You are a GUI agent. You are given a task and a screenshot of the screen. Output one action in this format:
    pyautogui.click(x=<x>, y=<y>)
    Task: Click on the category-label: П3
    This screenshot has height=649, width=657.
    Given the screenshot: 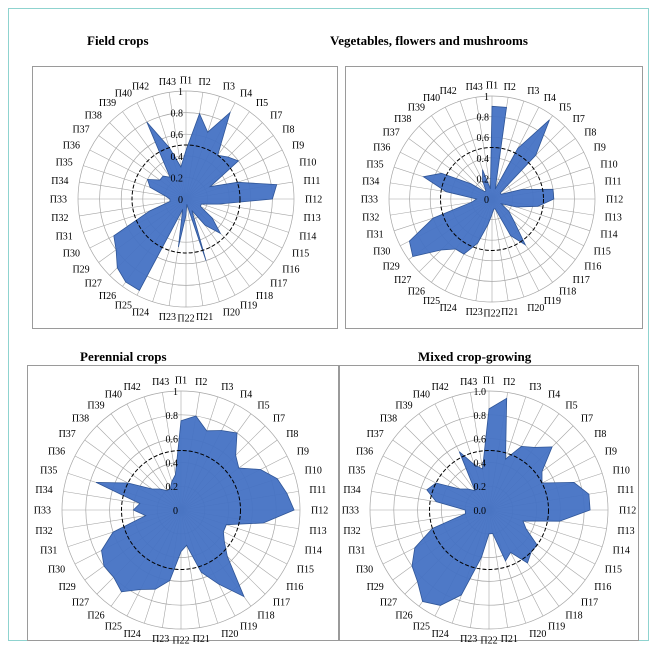 What is the action you would take?
    pyautogui.click(x=227, y=387)
    